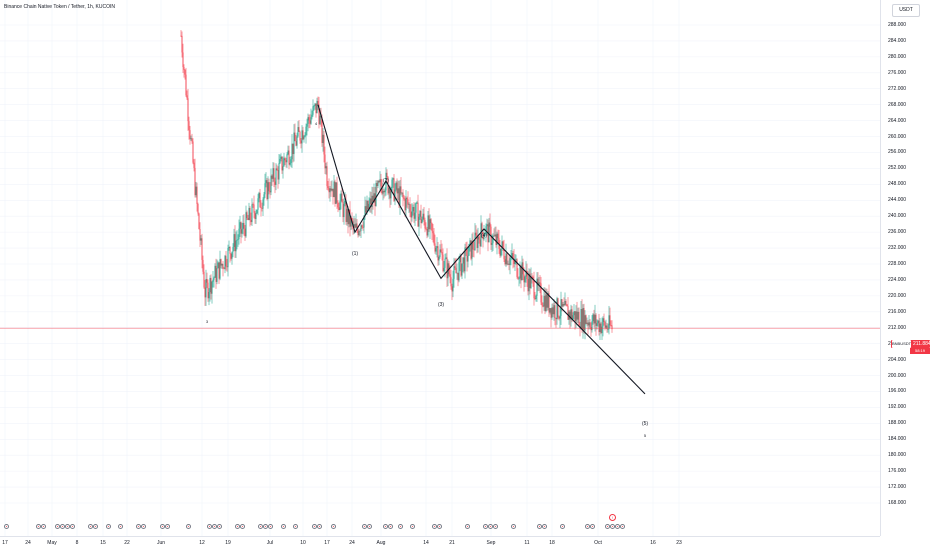 The height and width of the screenshot is (550, 932). What do you see at coordinates (612, 517) in the screenshot?
I see `event-flag-icon: !` at bounding box center [612, 517].